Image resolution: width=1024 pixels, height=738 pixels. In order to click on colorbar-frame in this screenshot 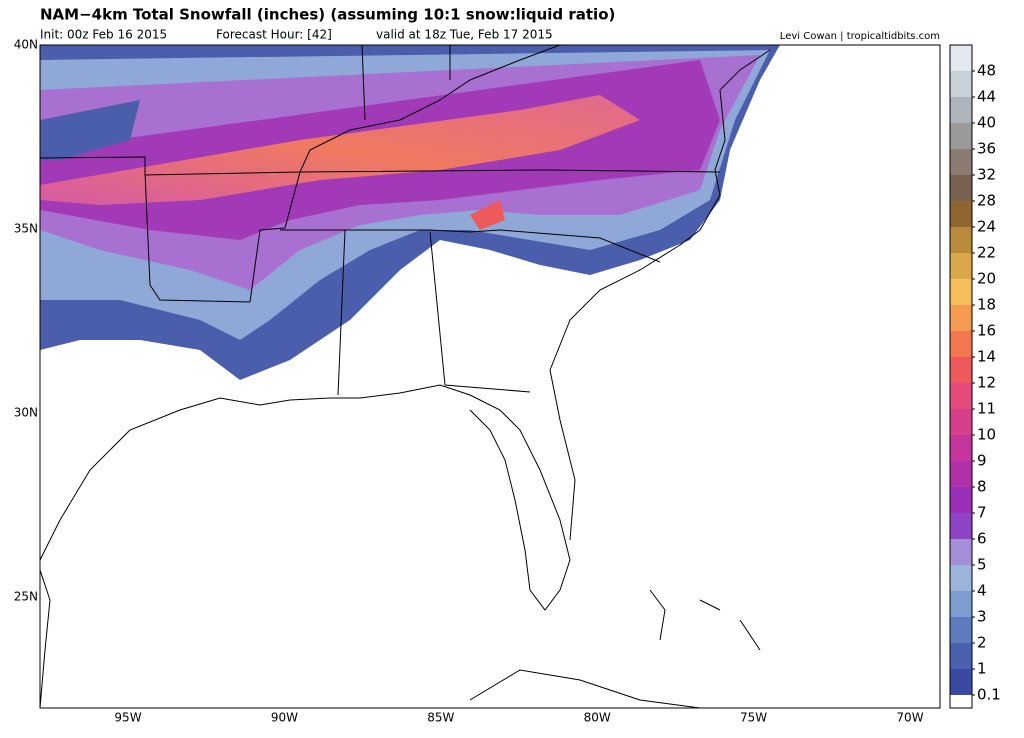, I will do `click(961, 376)`.